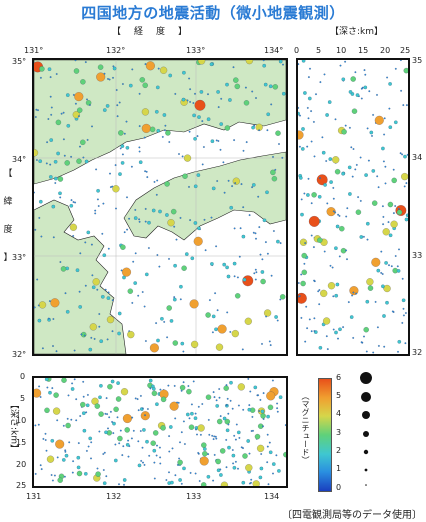 The height and width of the screenshot is (522, 426). What do you see at coordinates (194, 496) in the screenshot?
I see `depth-lon-tick: 133` at bounding box center [194, 496].